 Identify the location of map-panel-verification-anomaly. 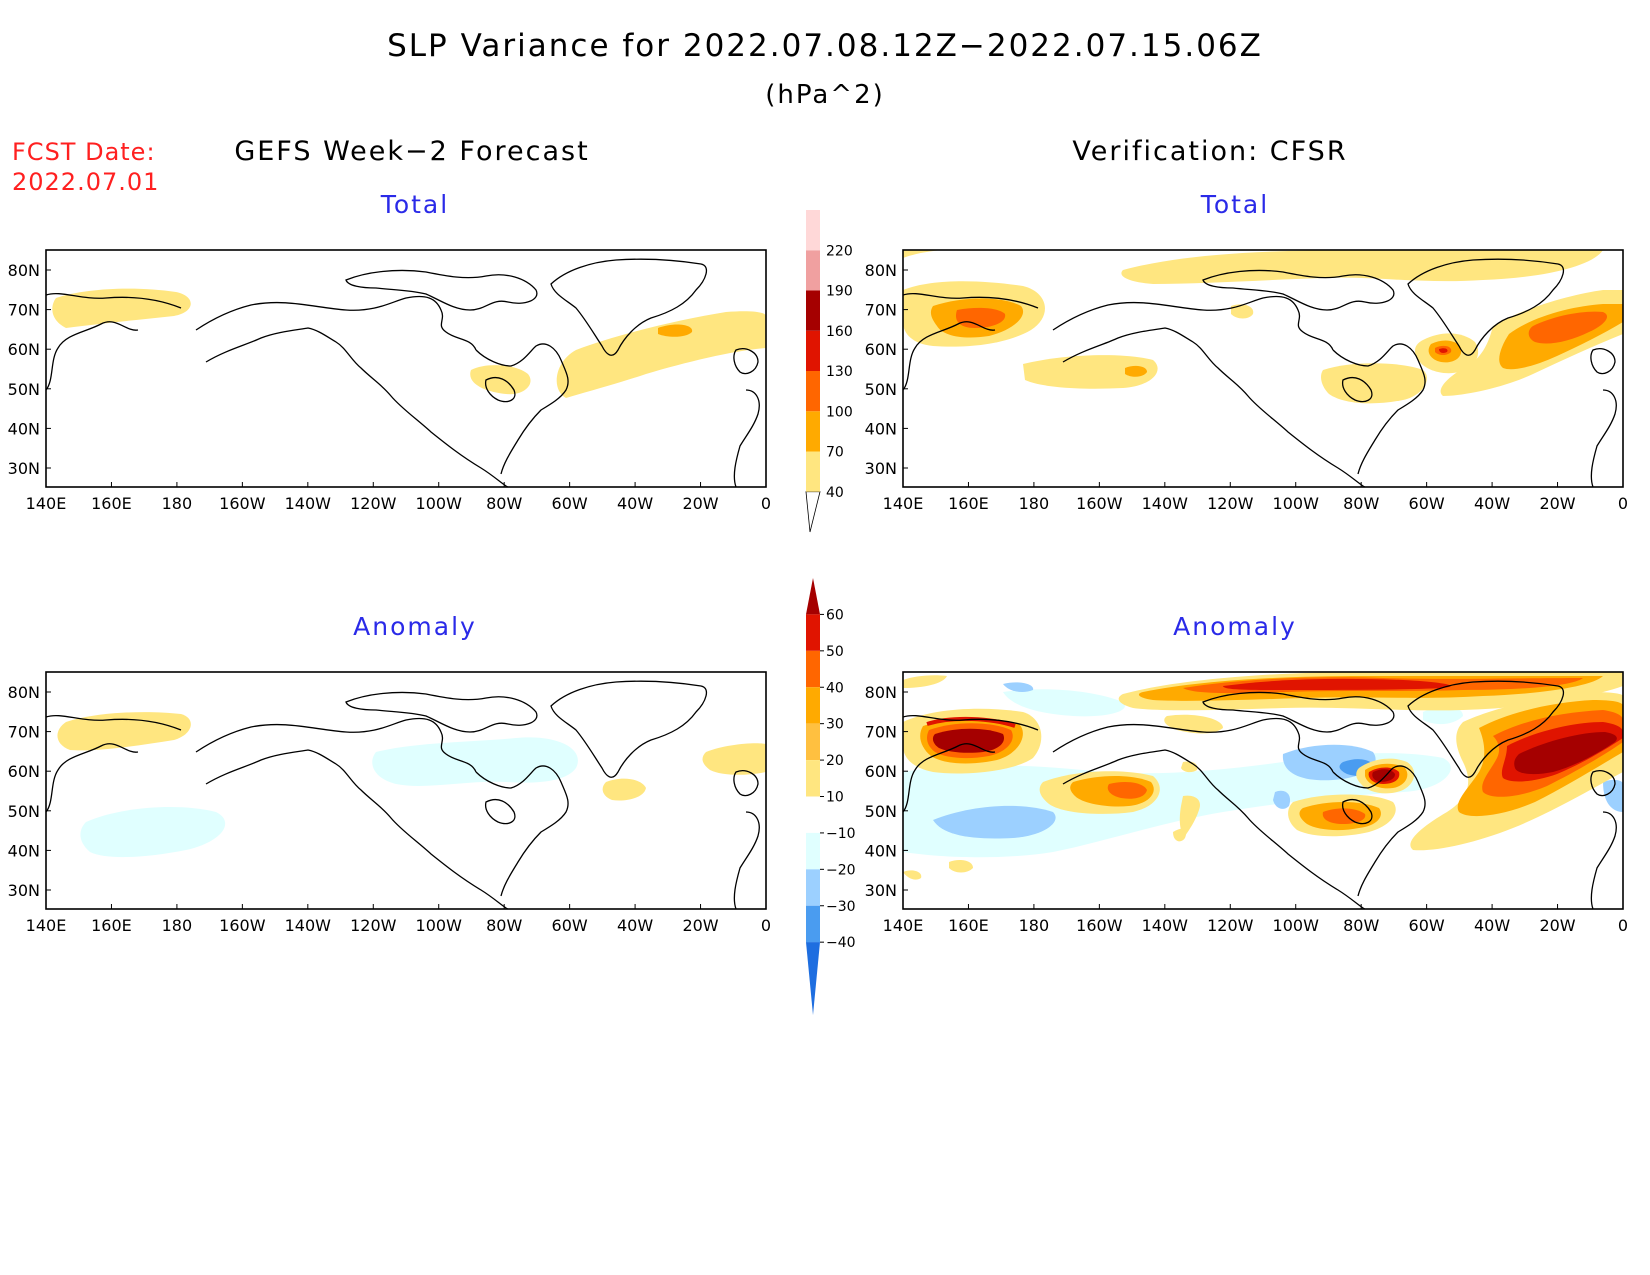
(1263, 790).